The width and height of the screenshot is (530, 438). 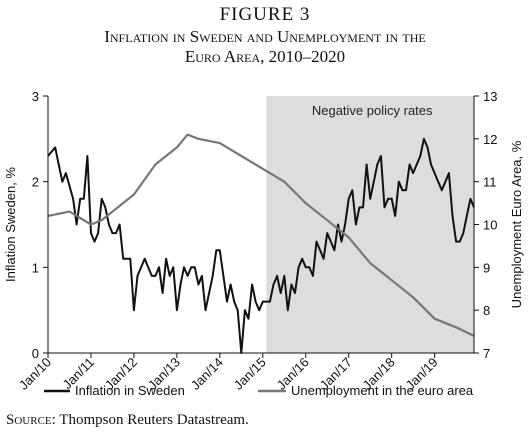 What do you see at coordinates (152, 420) in the screenshot?
I see `source-text: Thompson Reuters Datastream.` at bounding box center [152, 420].